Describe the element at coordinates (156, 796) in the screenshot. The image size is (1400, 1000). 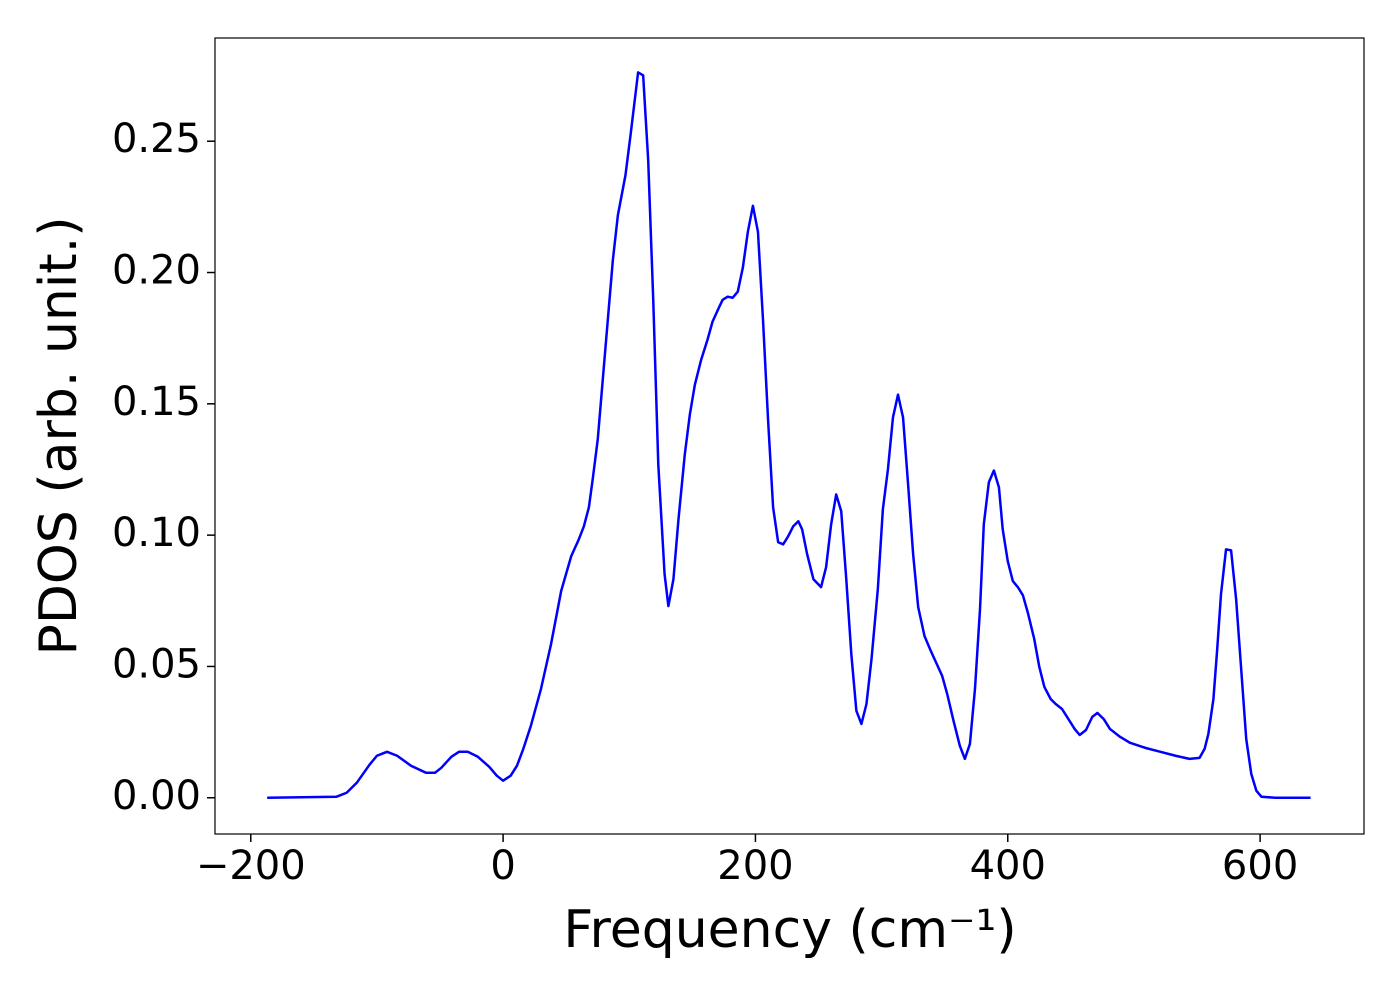
I see `y-tick-label: 0.00` at that location.